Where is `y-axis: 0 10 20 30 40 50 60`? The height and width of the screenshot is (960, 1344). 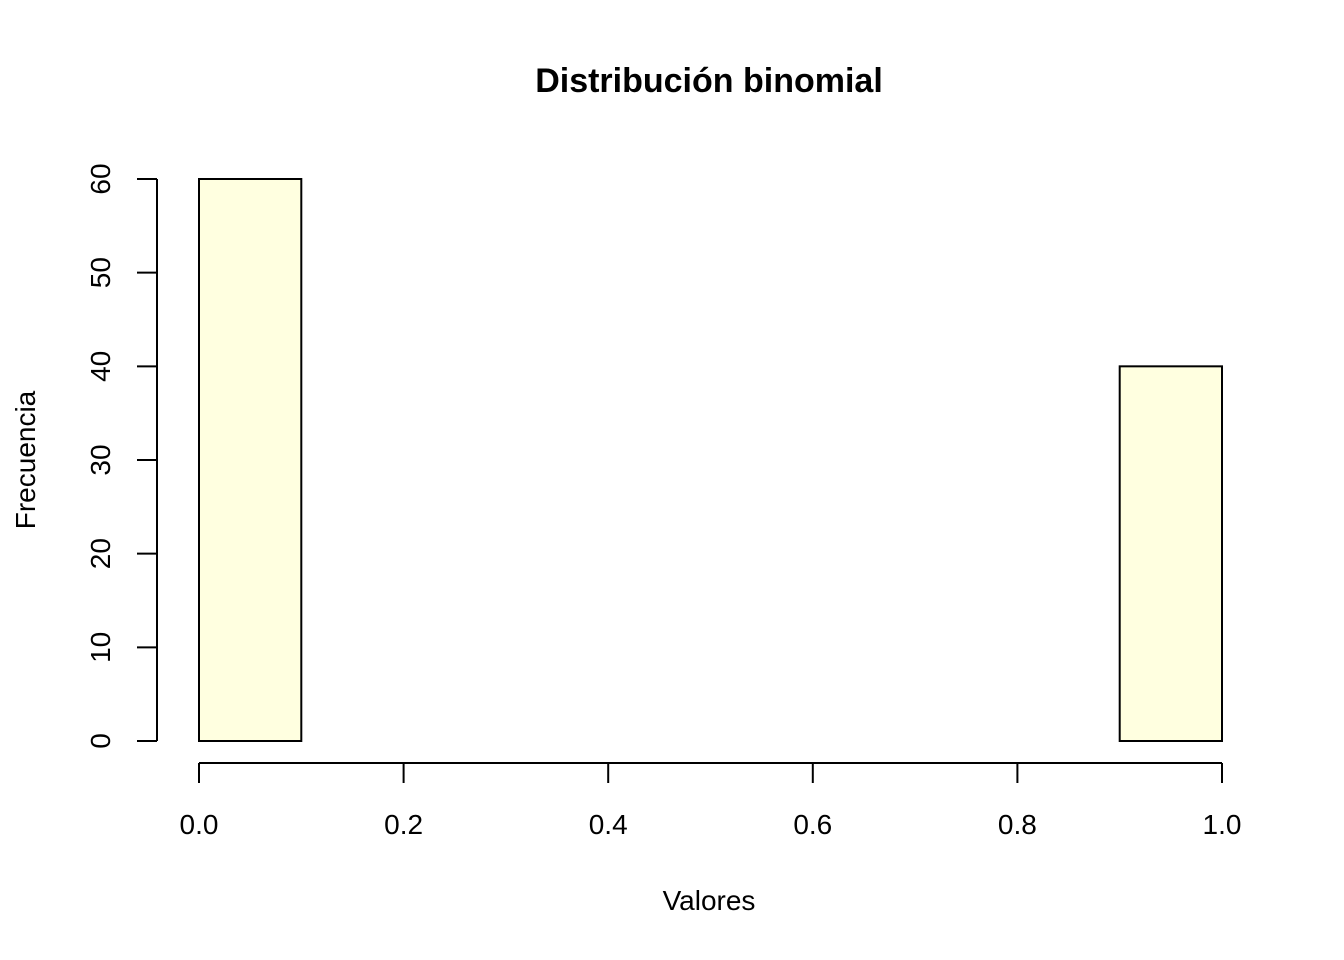
y-axis: 0 10 20 30 40 50 60 is located at coordinates (121, 456).